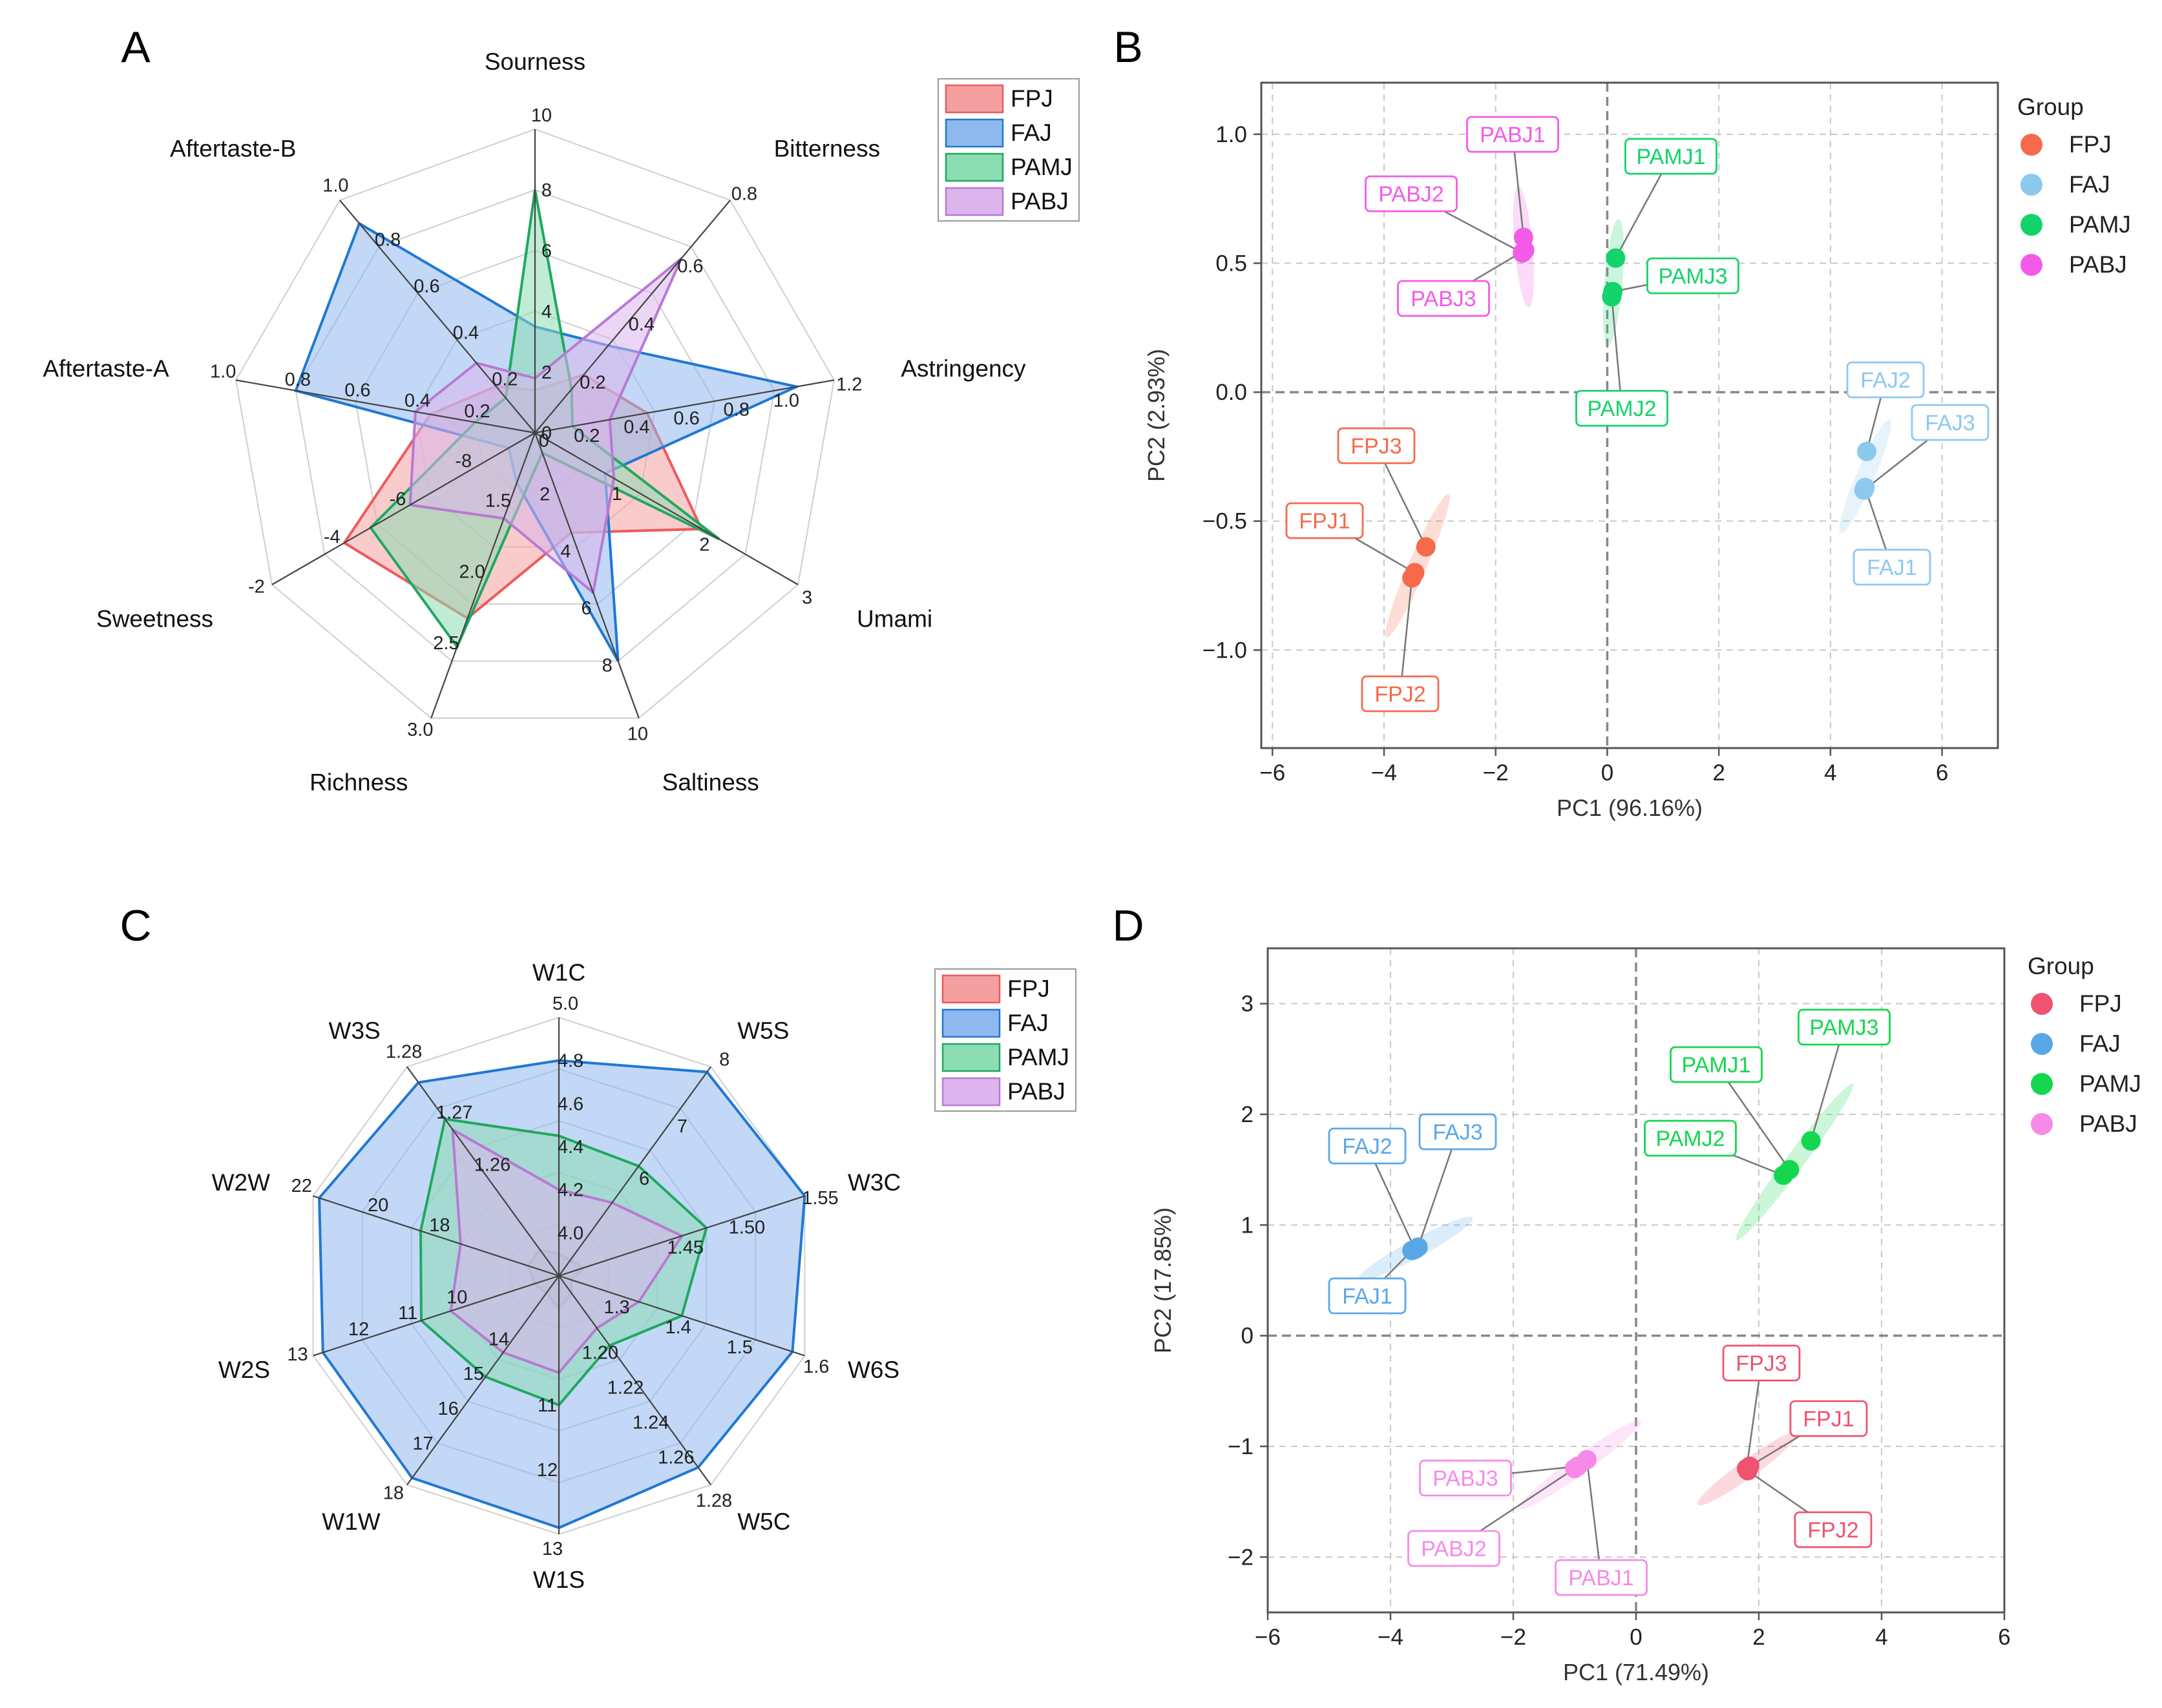 The image size is (2162, 1708). Describe the element at coordinates (1867, 451) in the screenshot. I see `data-point-faj2` at that location.